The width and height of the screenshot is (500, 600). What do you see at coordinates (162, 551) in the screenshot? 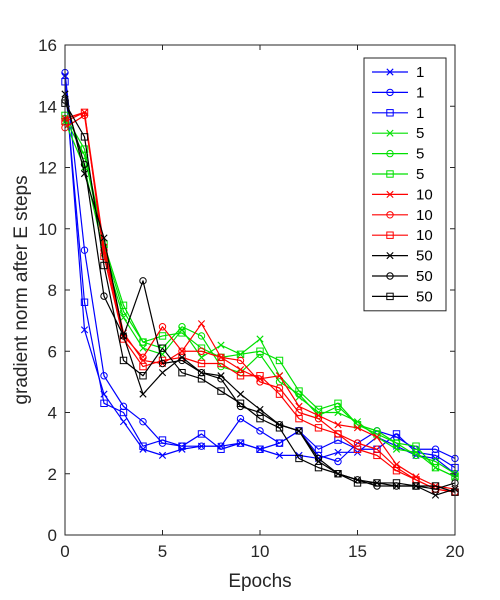
I see `x-tick-label: 5` at bounding box center [162, 551].